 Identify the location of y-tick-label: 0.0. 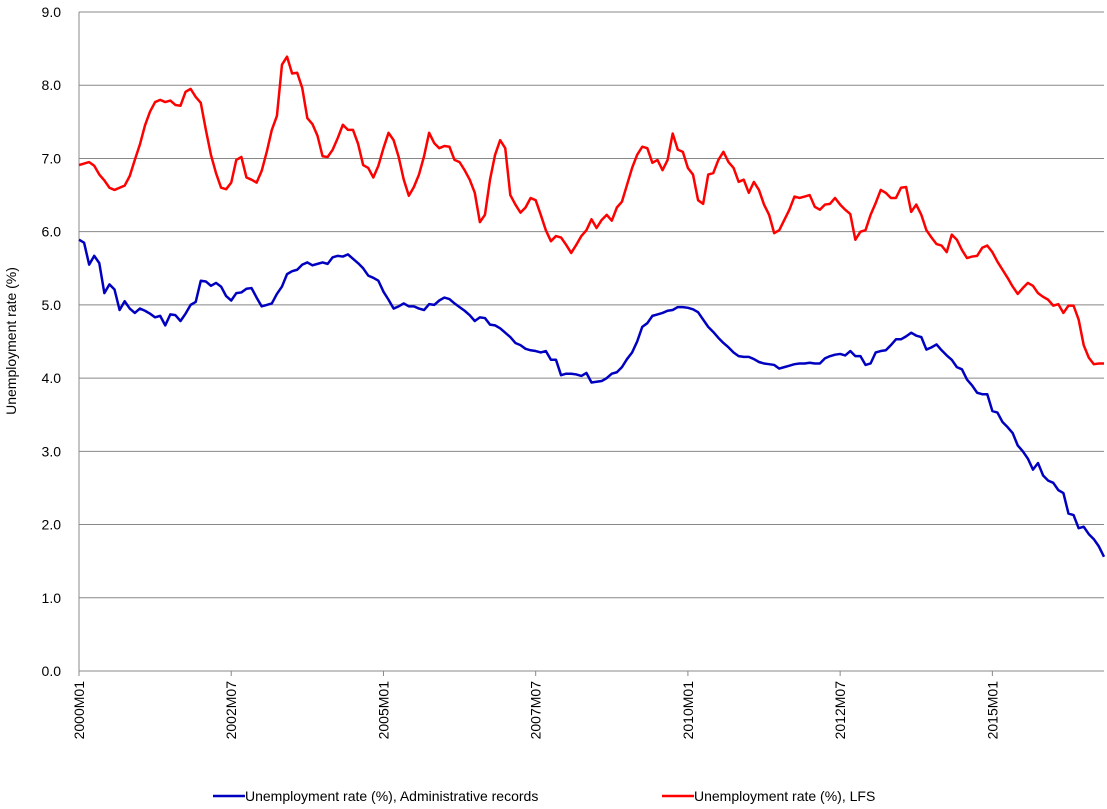
(52, 671).